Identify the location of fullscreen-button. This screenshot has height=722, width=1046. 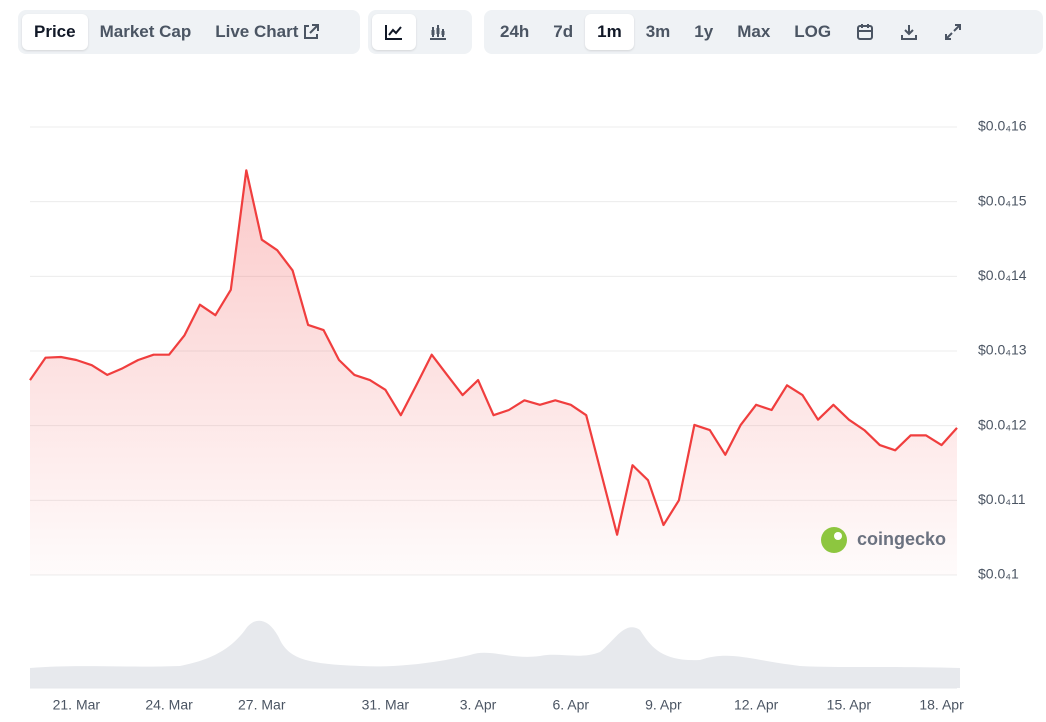
(953, 32).